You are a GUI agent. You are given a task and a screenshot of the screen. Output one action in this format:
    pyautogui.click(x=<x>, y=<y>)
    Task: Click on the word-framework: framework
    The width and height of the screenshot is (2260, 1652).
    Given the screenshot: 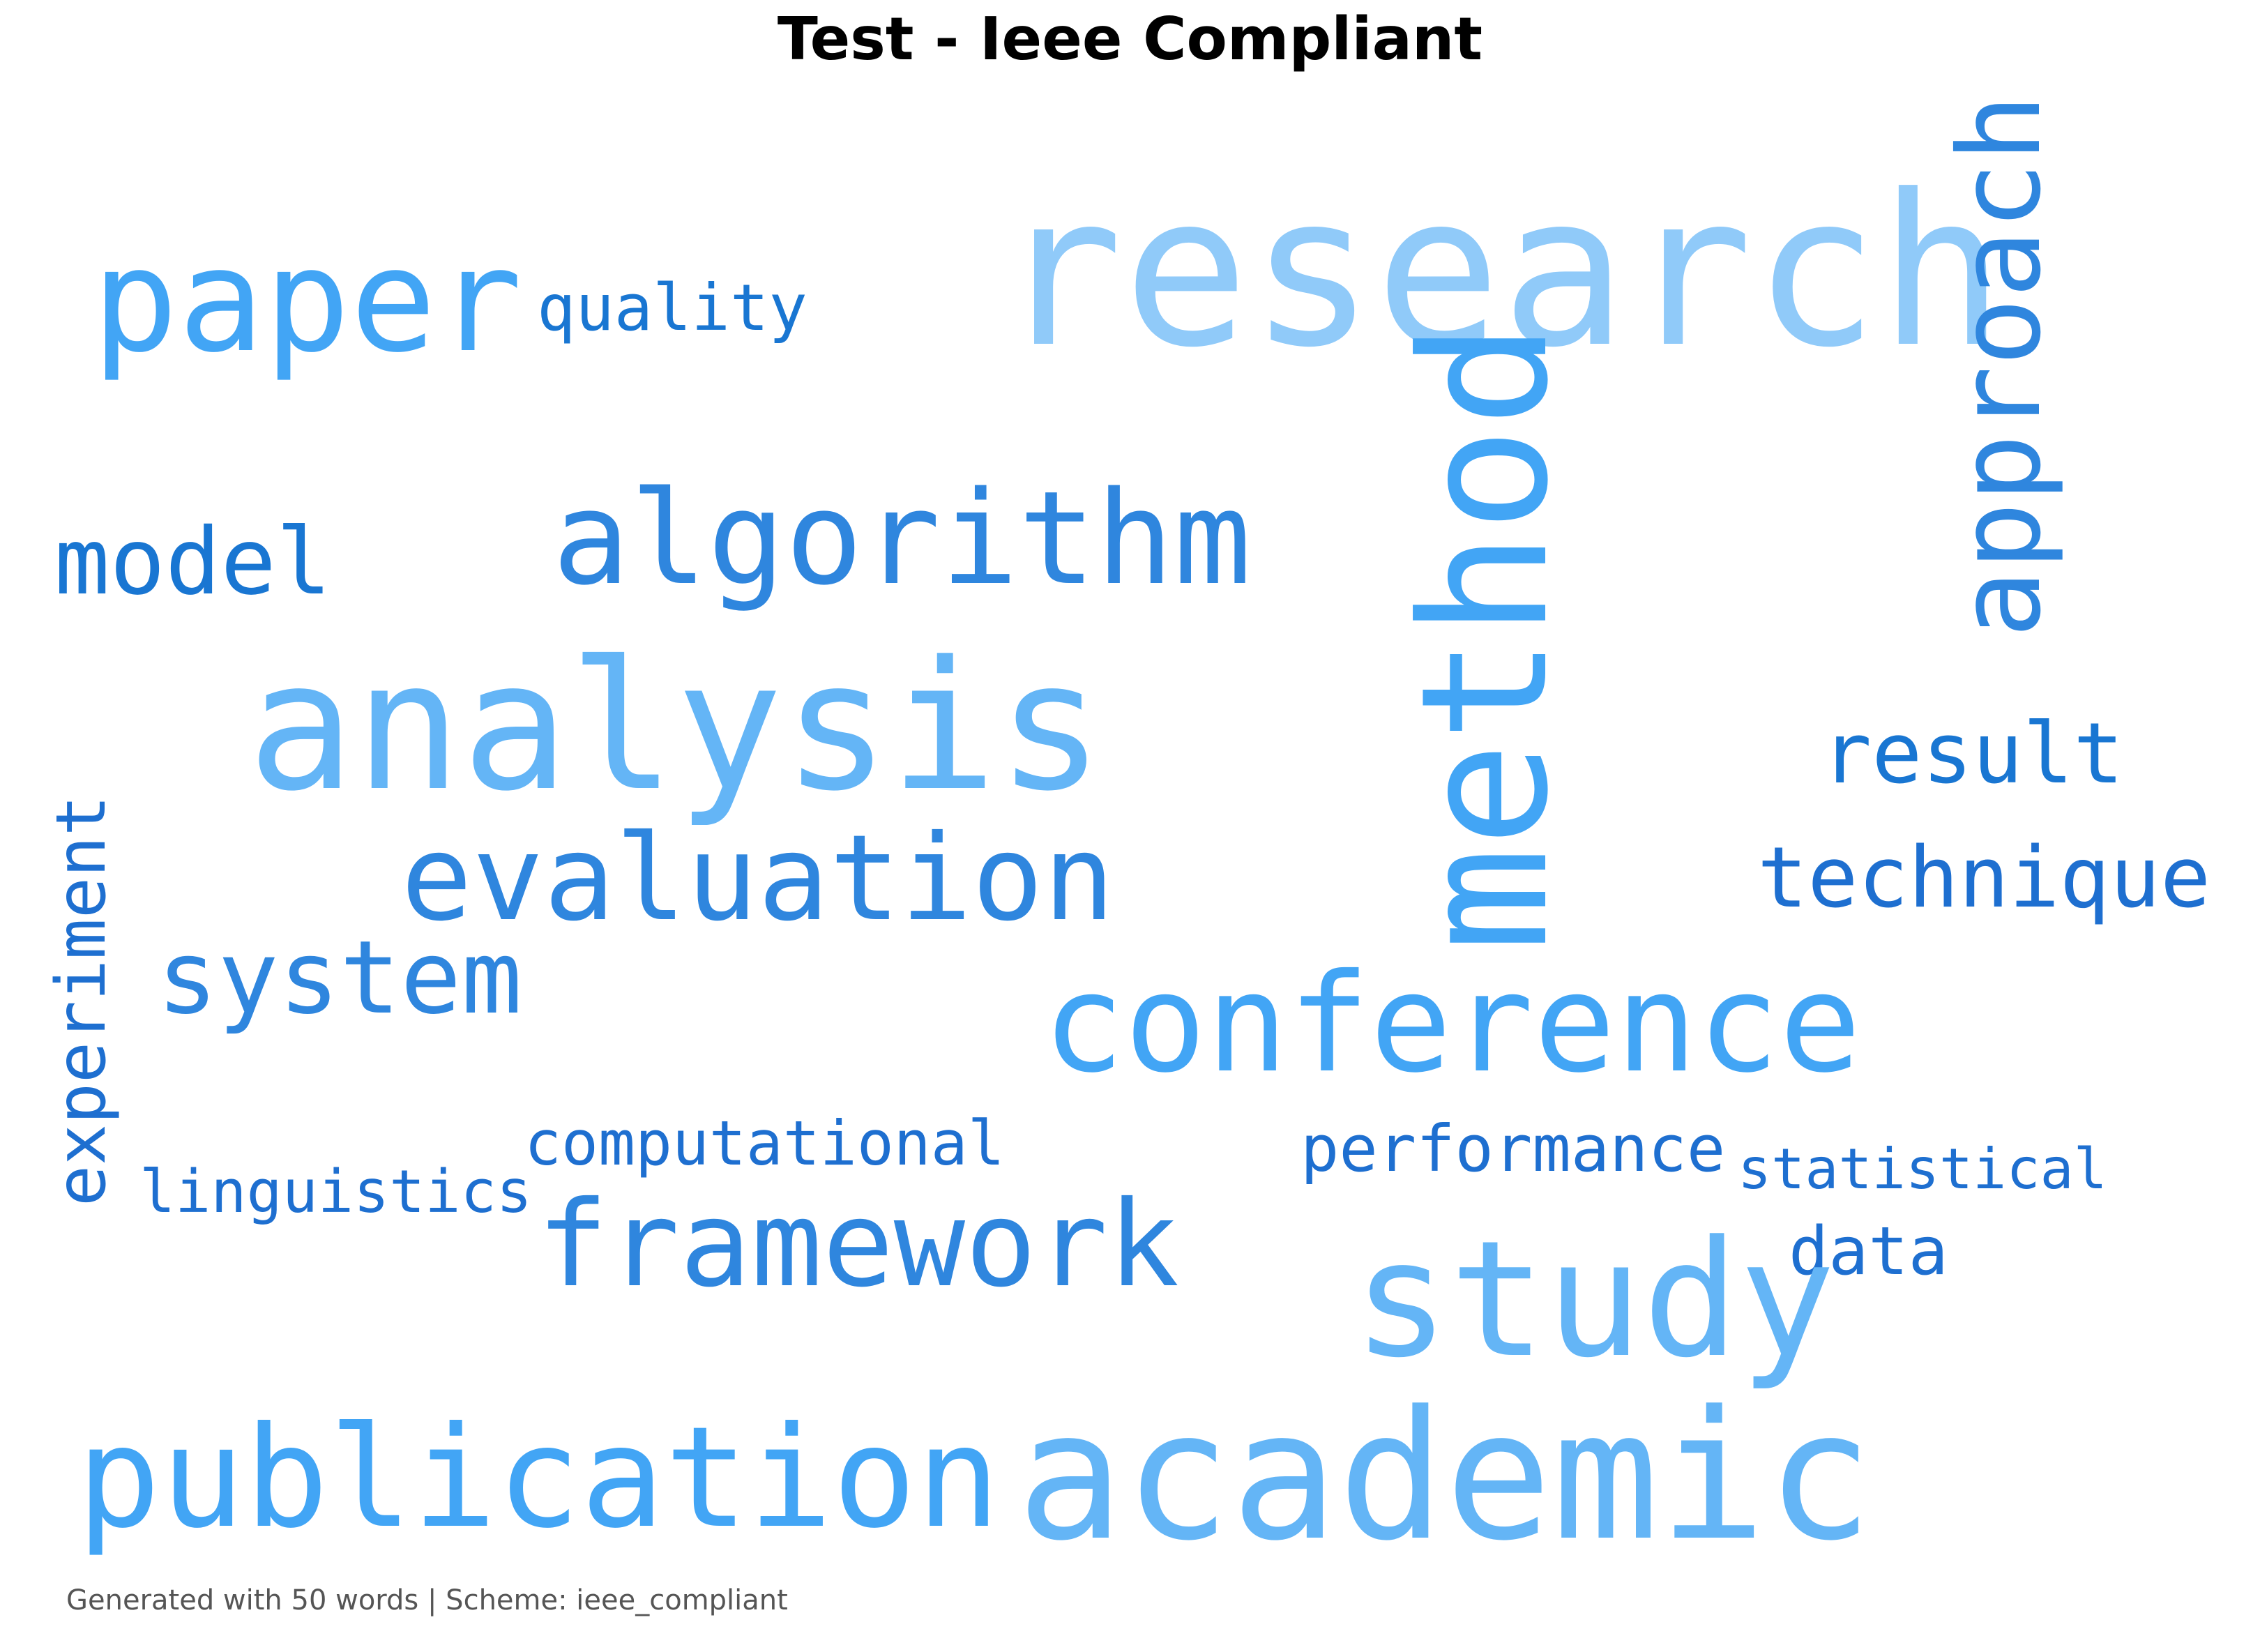 What is the action you would take?
    pyautogui.click(x=858, y=1245)
    